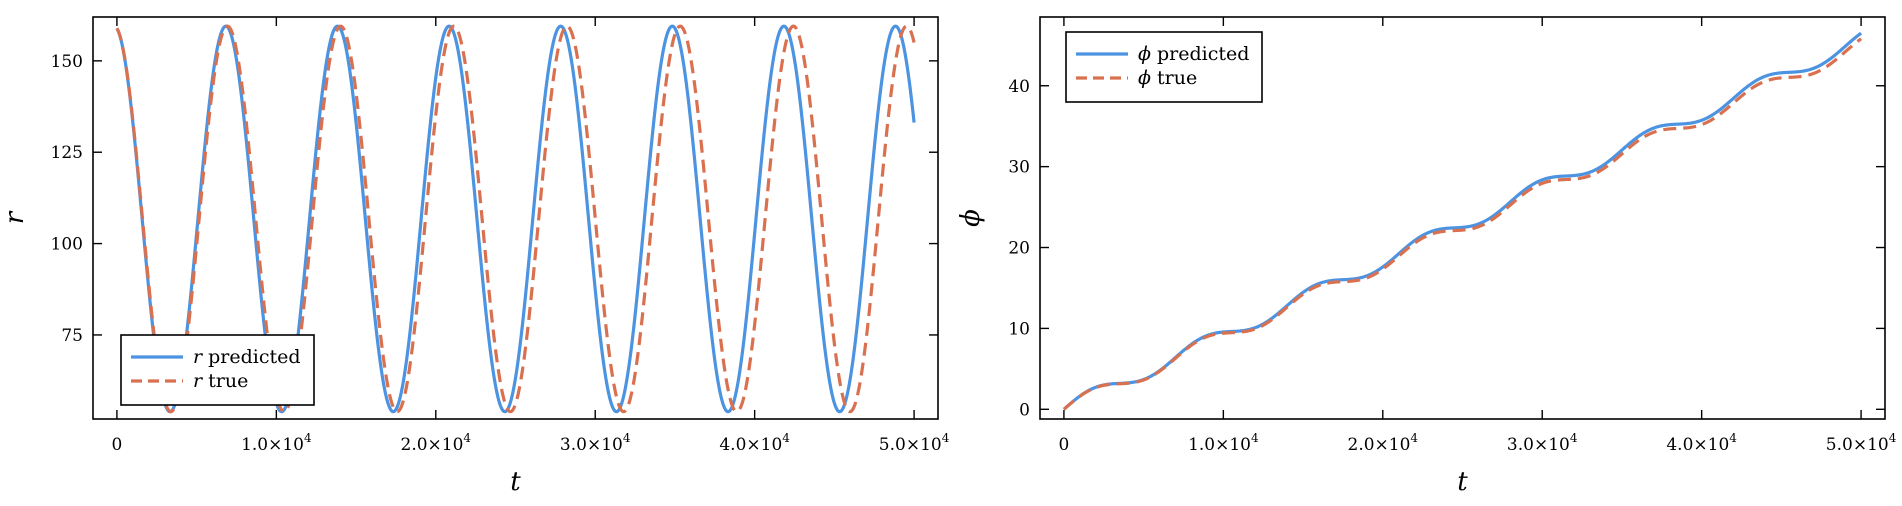 This screenshot has width=1902, height=506. Describe the element at coordinates (1019, 249) in the screenshot. I see `y-tick-label: 20` at that location.